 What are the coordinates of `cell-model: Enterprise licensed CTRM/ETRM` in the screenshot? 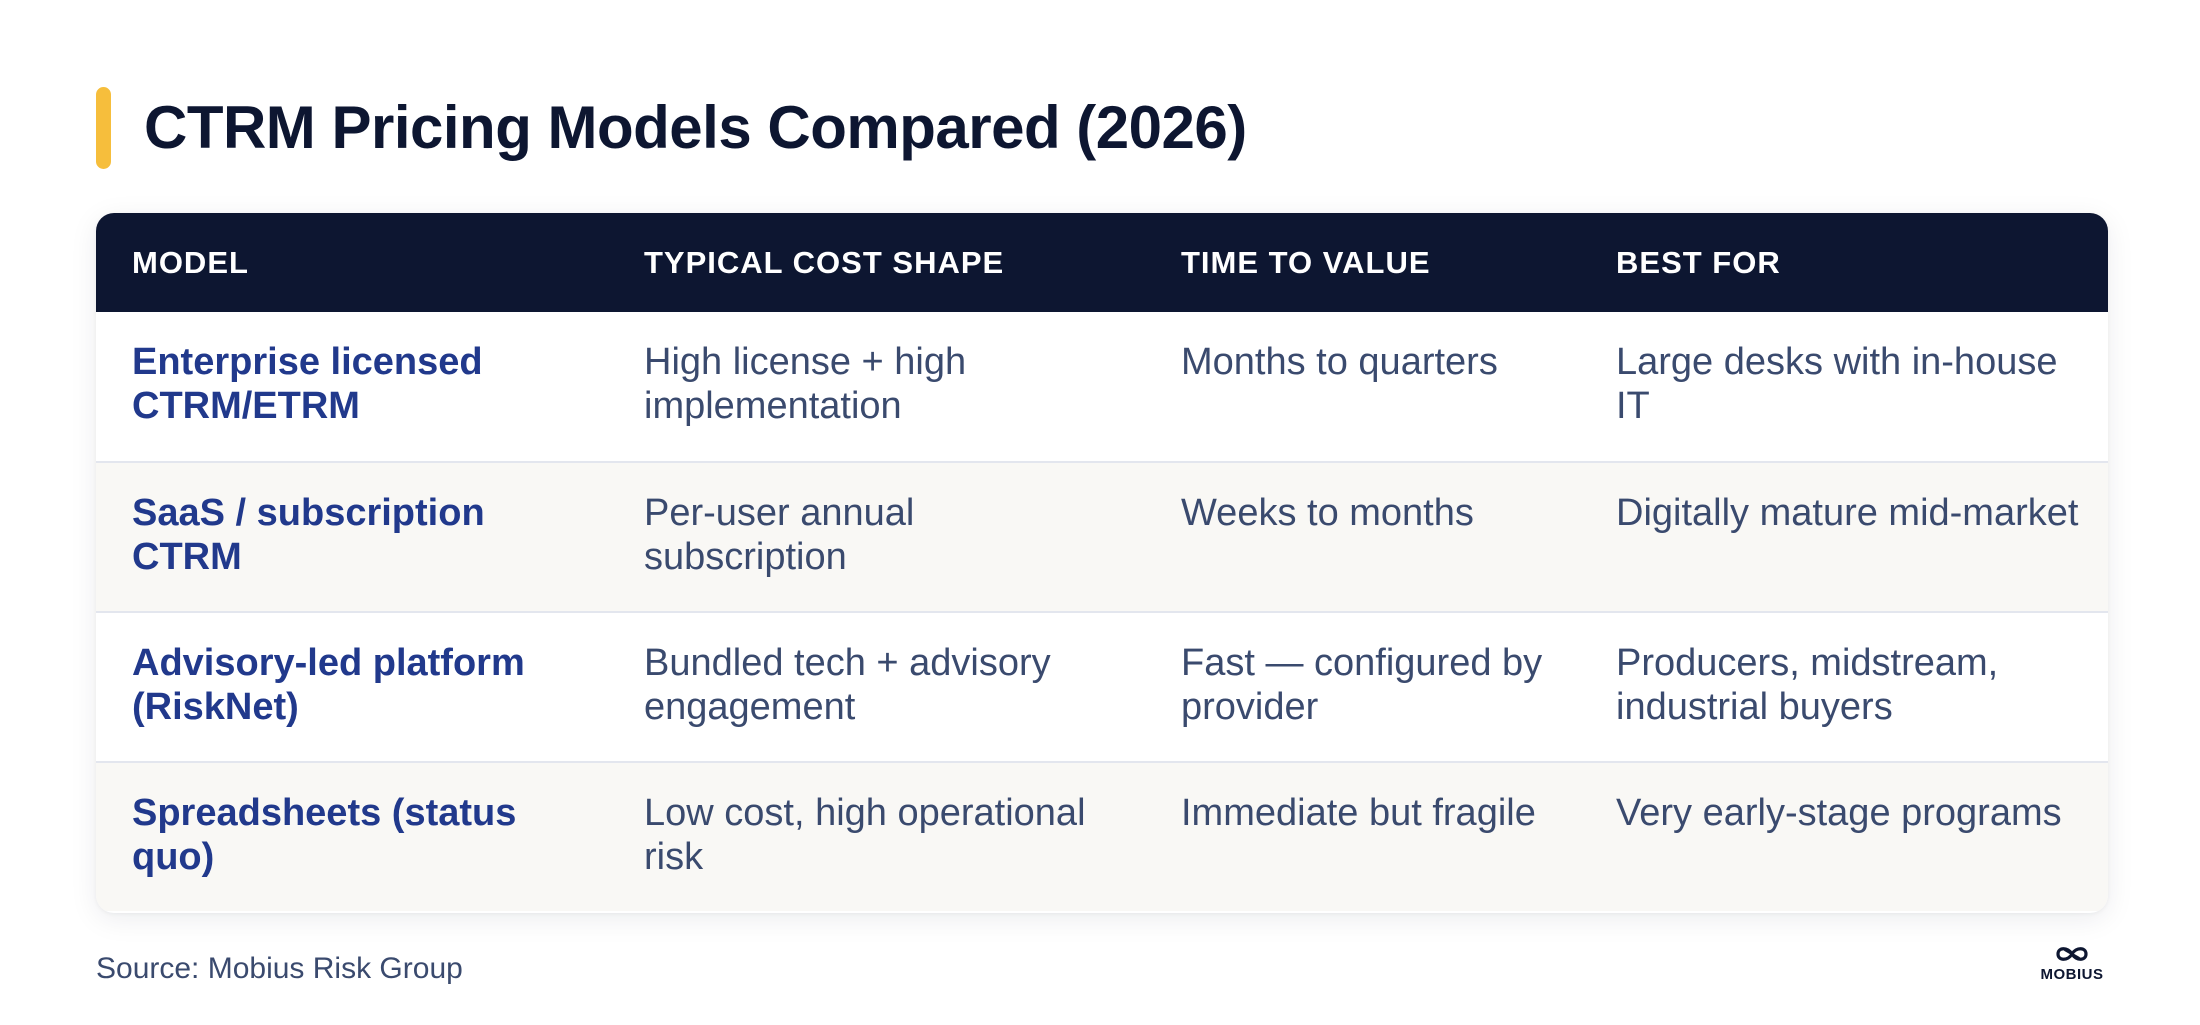 It's located at (307, 384).